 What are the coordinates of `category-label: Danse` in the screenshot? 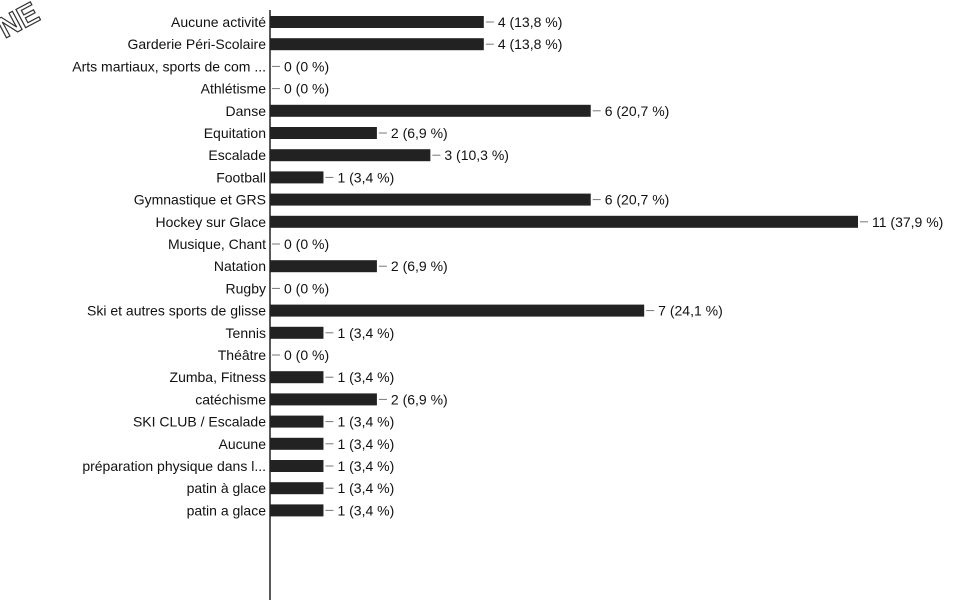 It's located at (246, 111).